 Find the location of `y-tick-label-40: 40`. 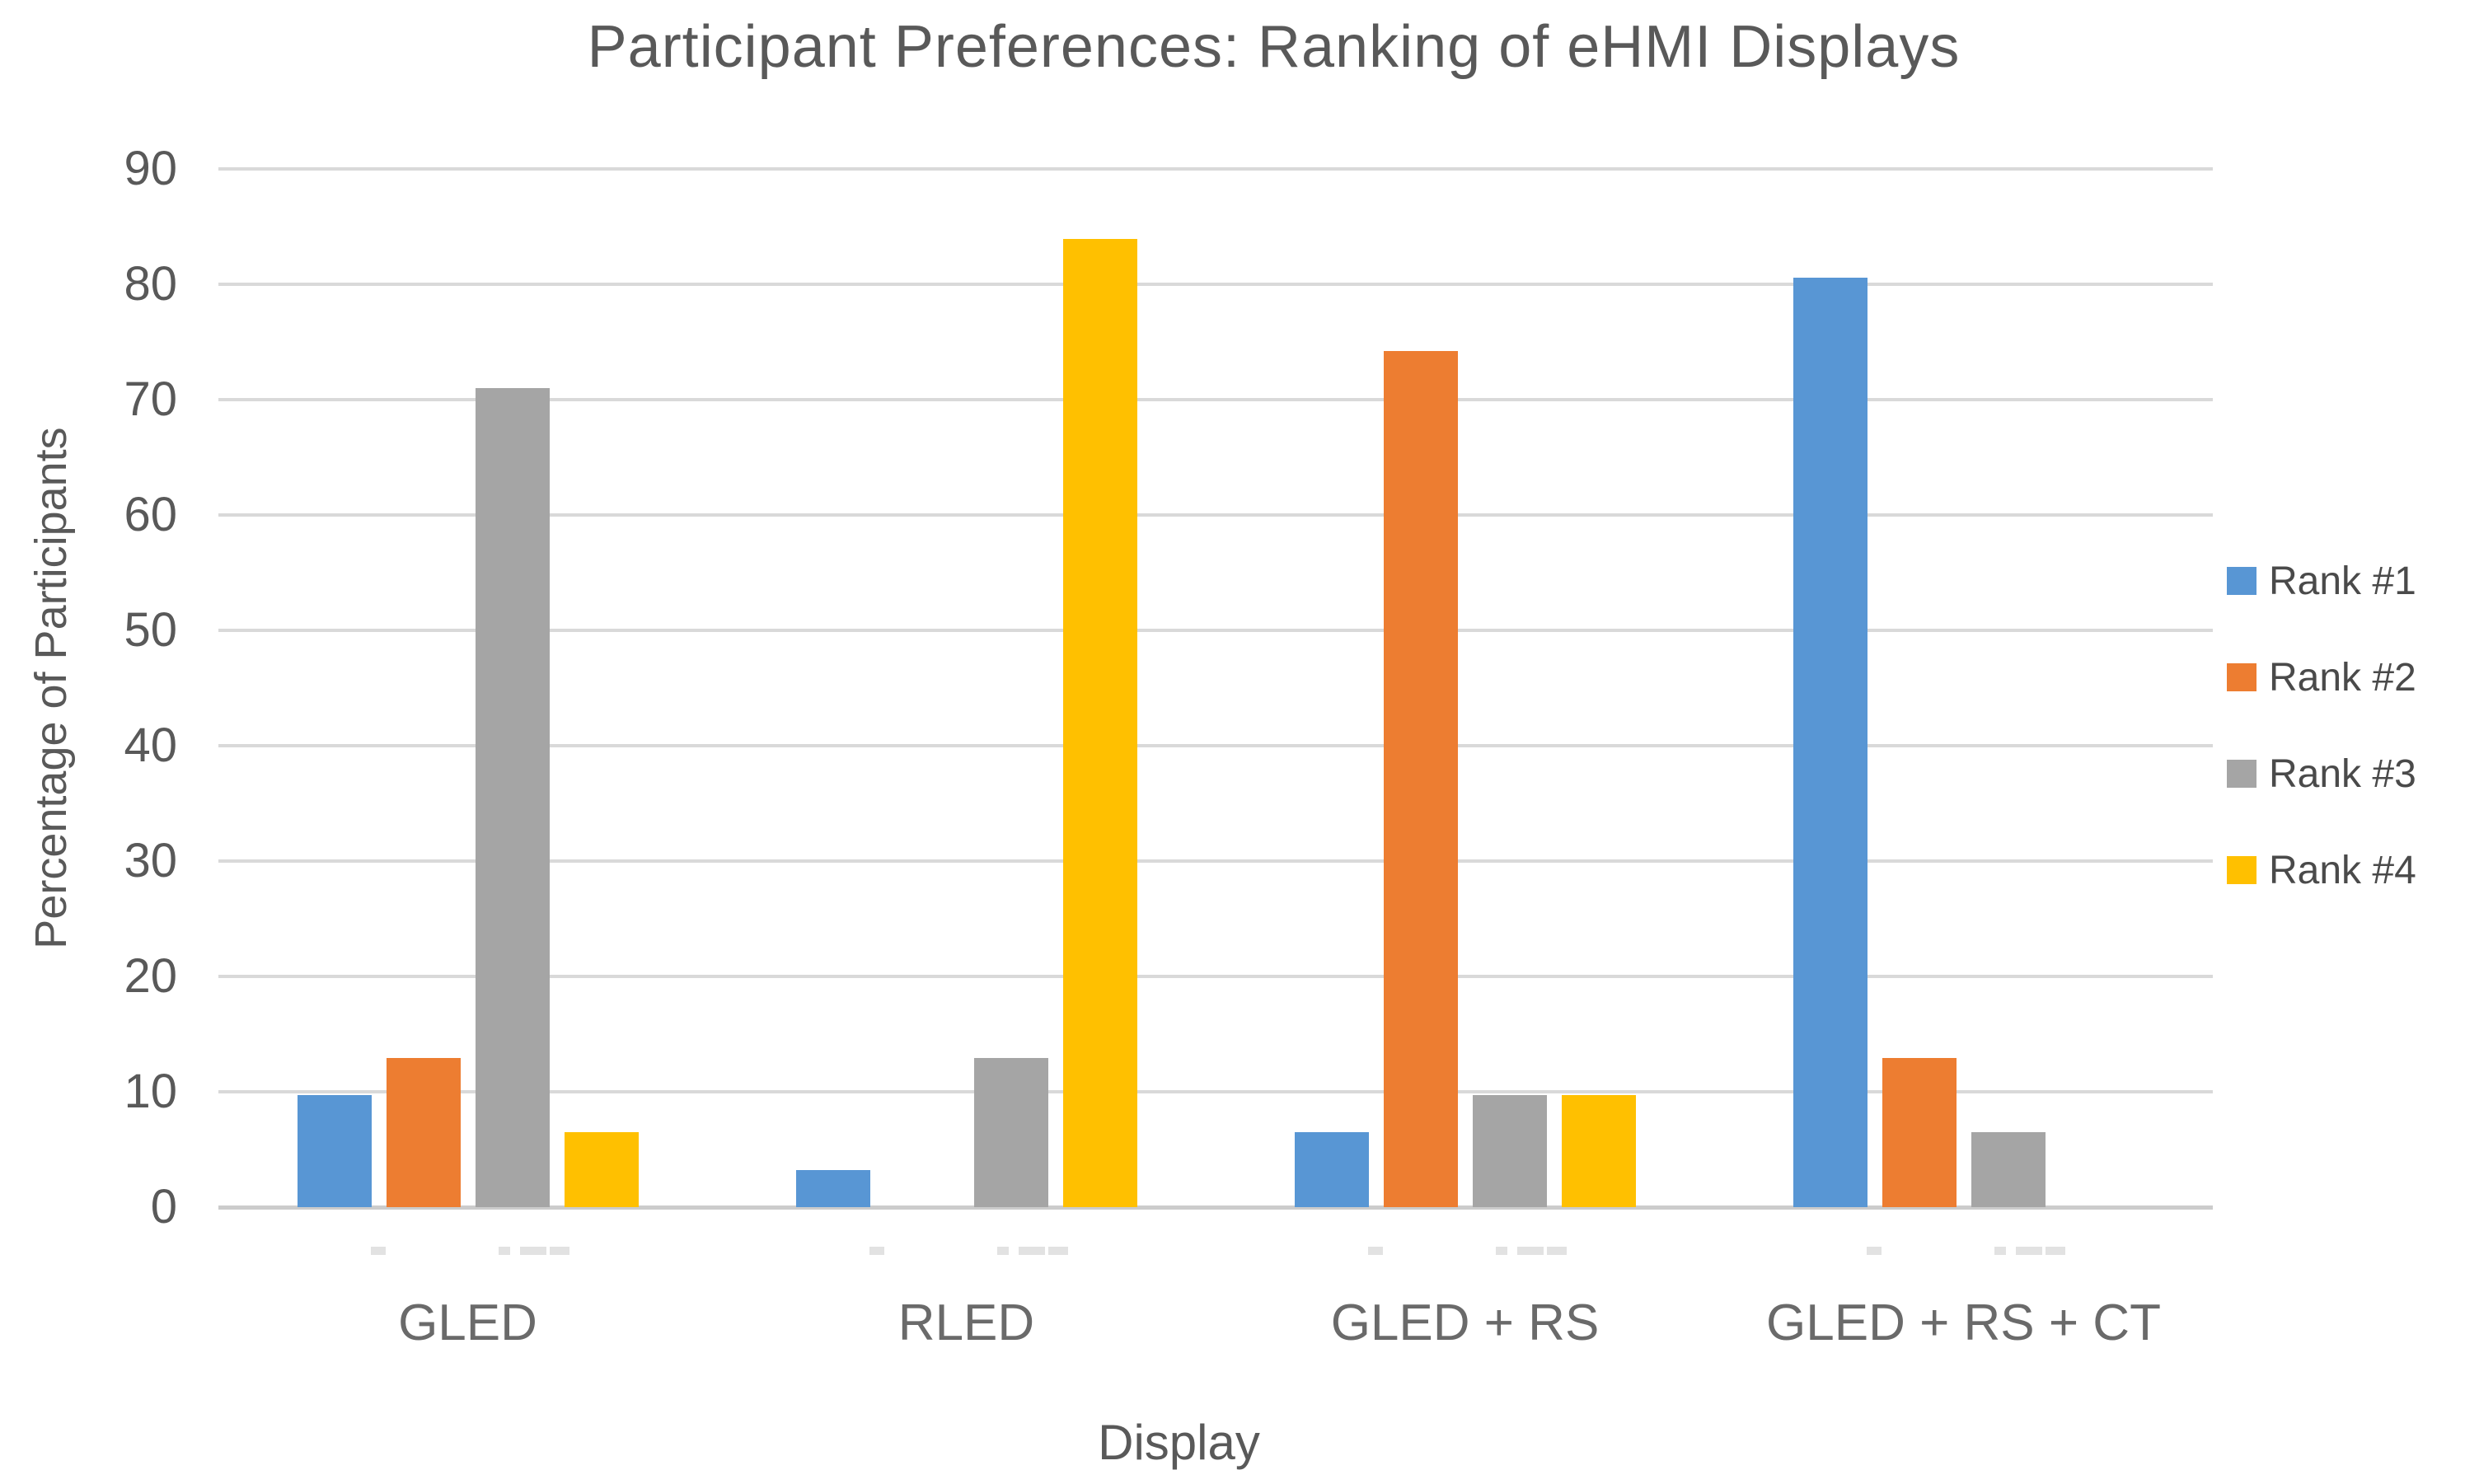

y-tick-label-40: 40 is located at coordinates (150, 746).